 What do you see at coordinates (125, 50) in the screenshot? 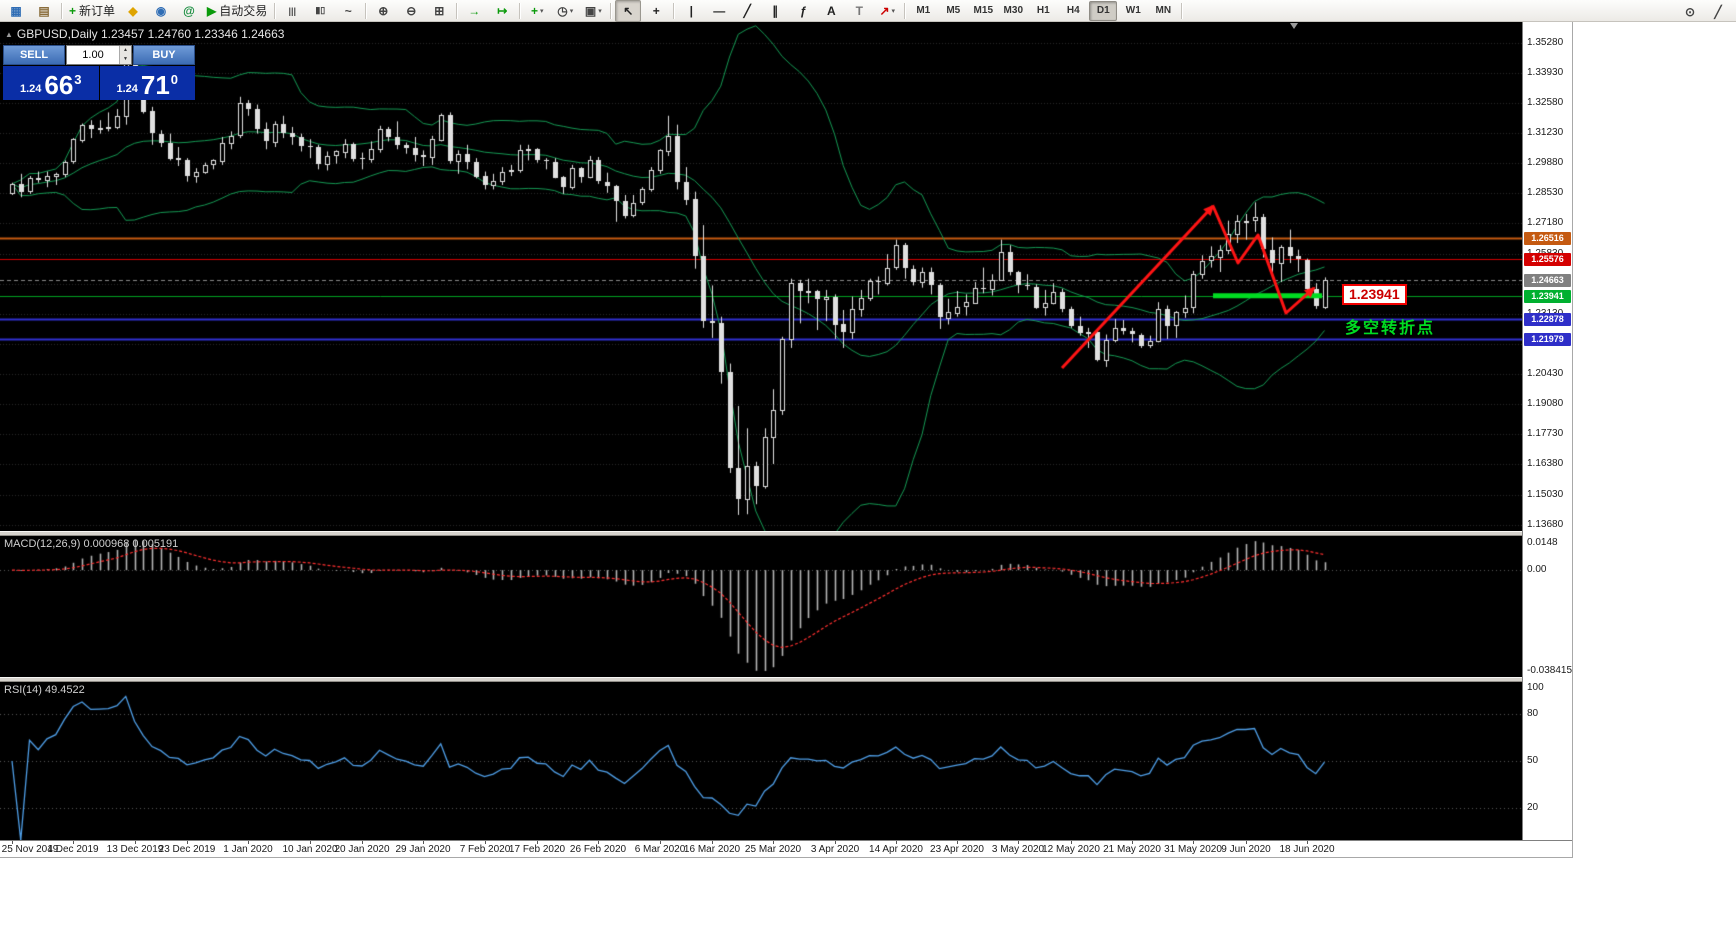
I see `volume-up-icon: ▲` at bounding box center [125, 50].